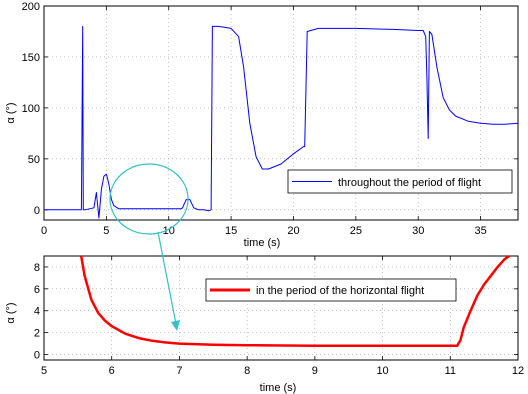  I want to click on top-legend-label: throughout the period of flight, so click(409, 183).